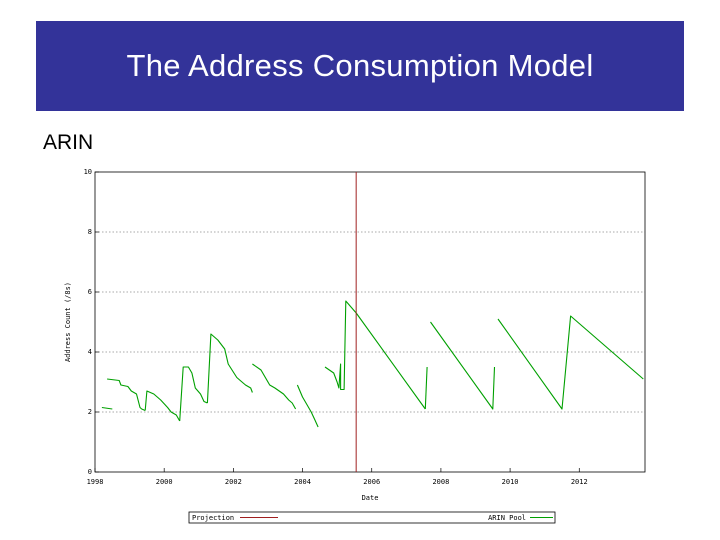 The width and height of the screenshot is (720, 540). I want to click on chart-legend: Projection ARIN Pool, so click(372, 517).